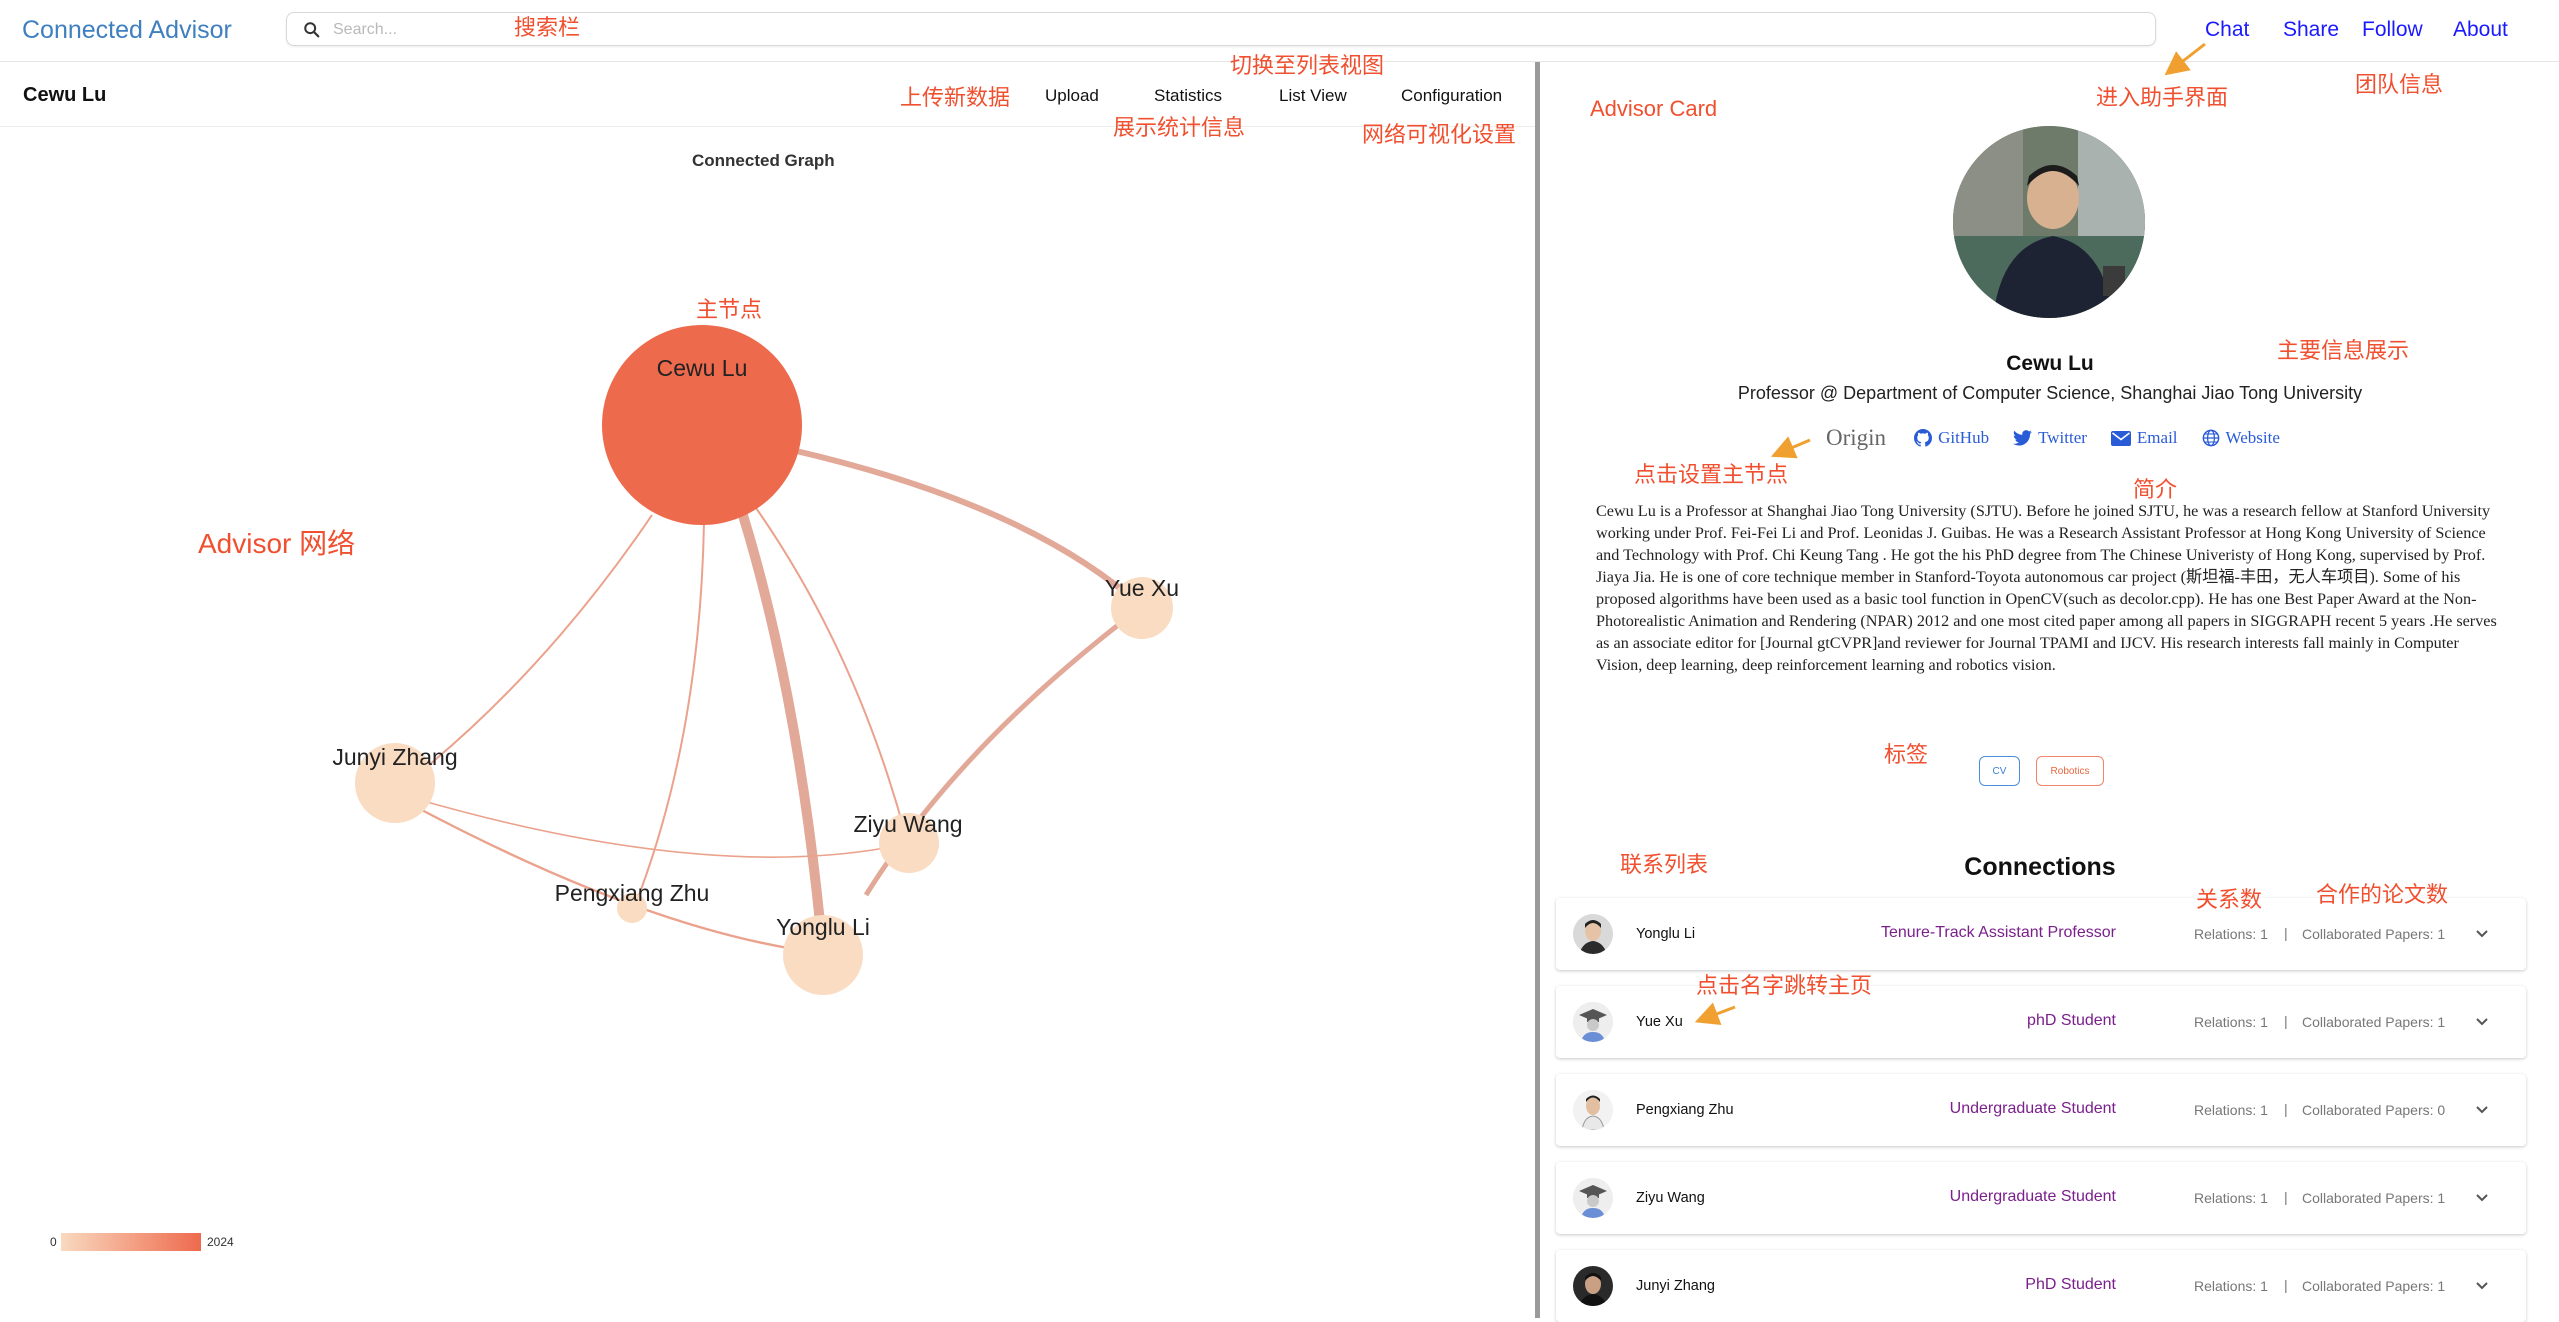 The height and width of the screenshot is (1322, 2559). Describe the element at coordinates (277, 543) in the screenshot. I see `annotation-network: Advisor 网络` at that location.